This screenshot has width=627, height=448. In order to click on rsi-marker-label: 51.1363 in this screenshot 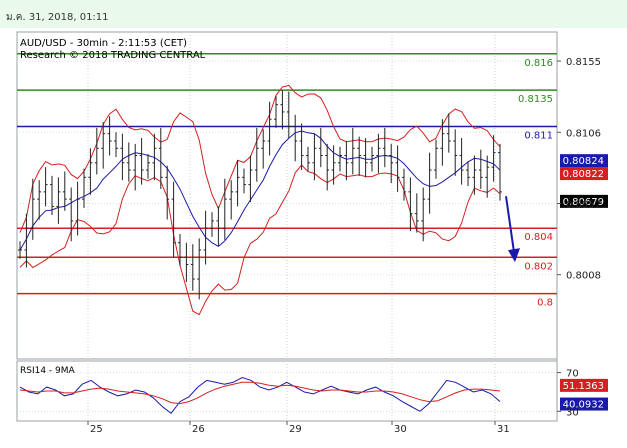, I will do `click(583, 386)`.